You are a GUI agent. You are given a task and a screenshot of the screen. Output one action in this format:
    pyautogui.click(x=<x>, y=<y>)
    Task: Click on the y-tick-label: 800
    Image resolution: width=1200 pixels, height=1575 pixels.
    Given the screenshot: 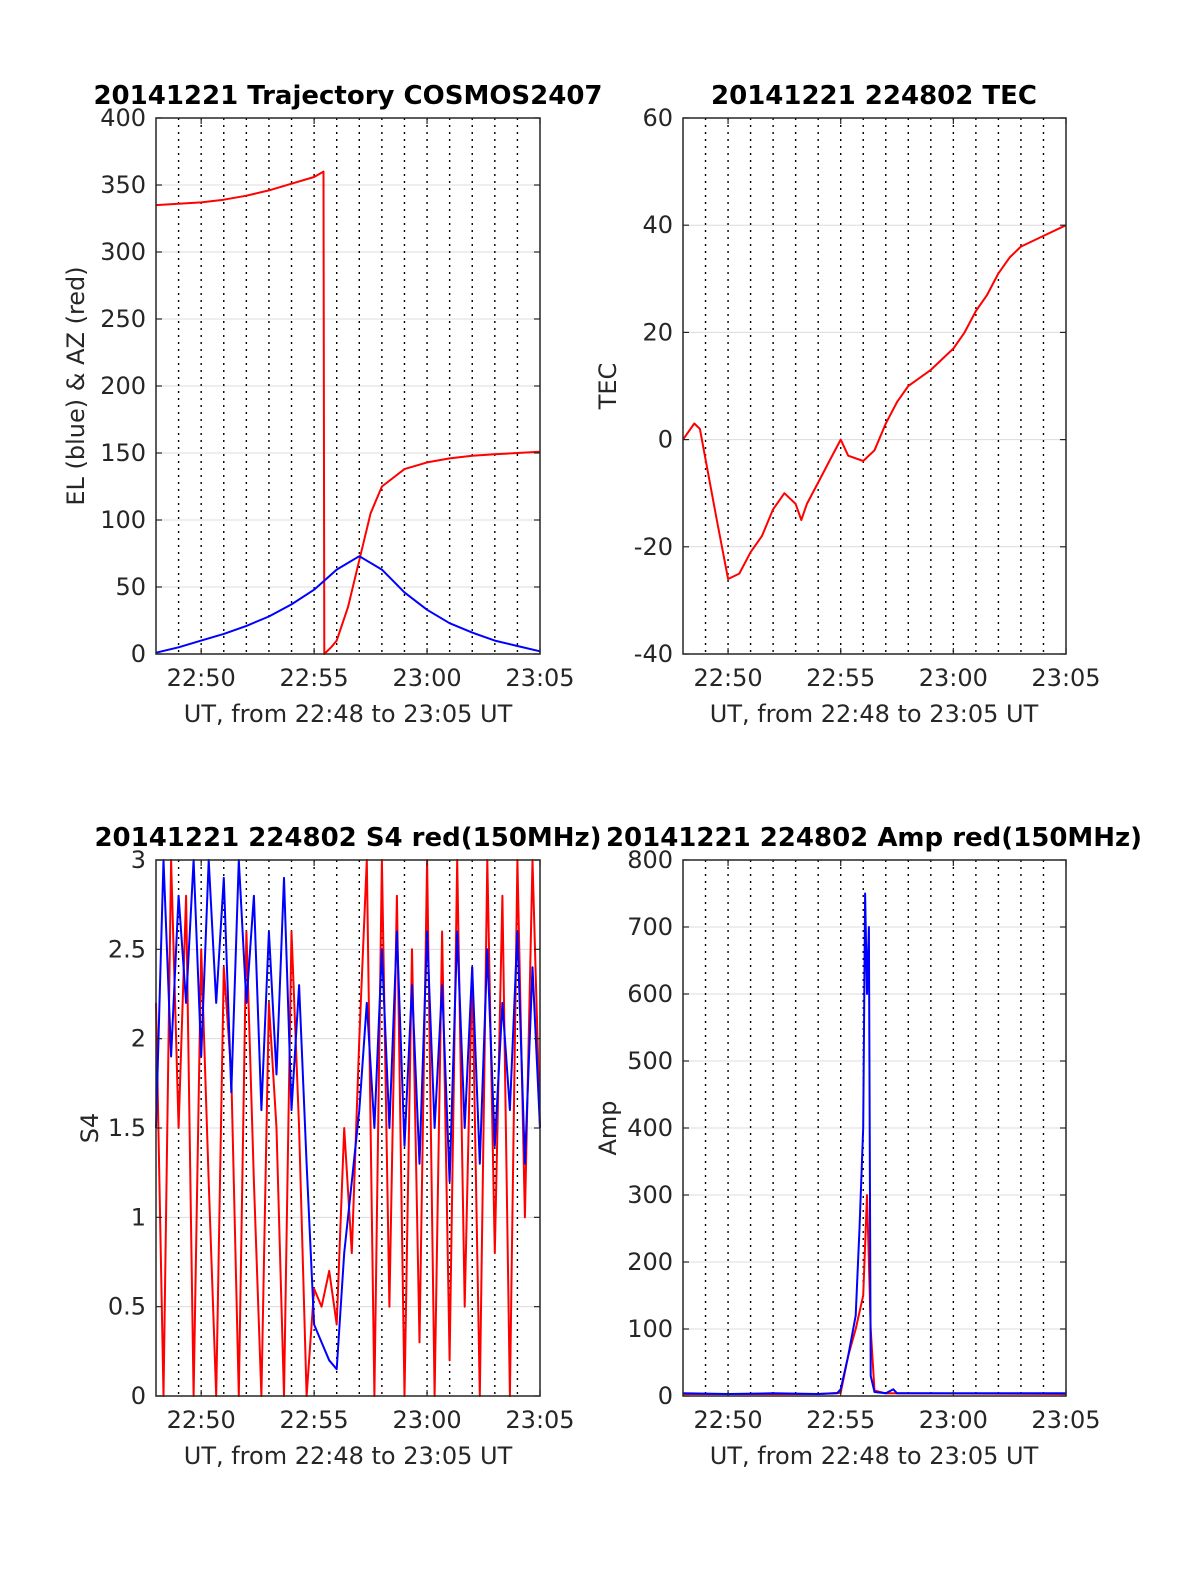 What is the action you would take?
    pyautogui.click(x=650, y=860)
    